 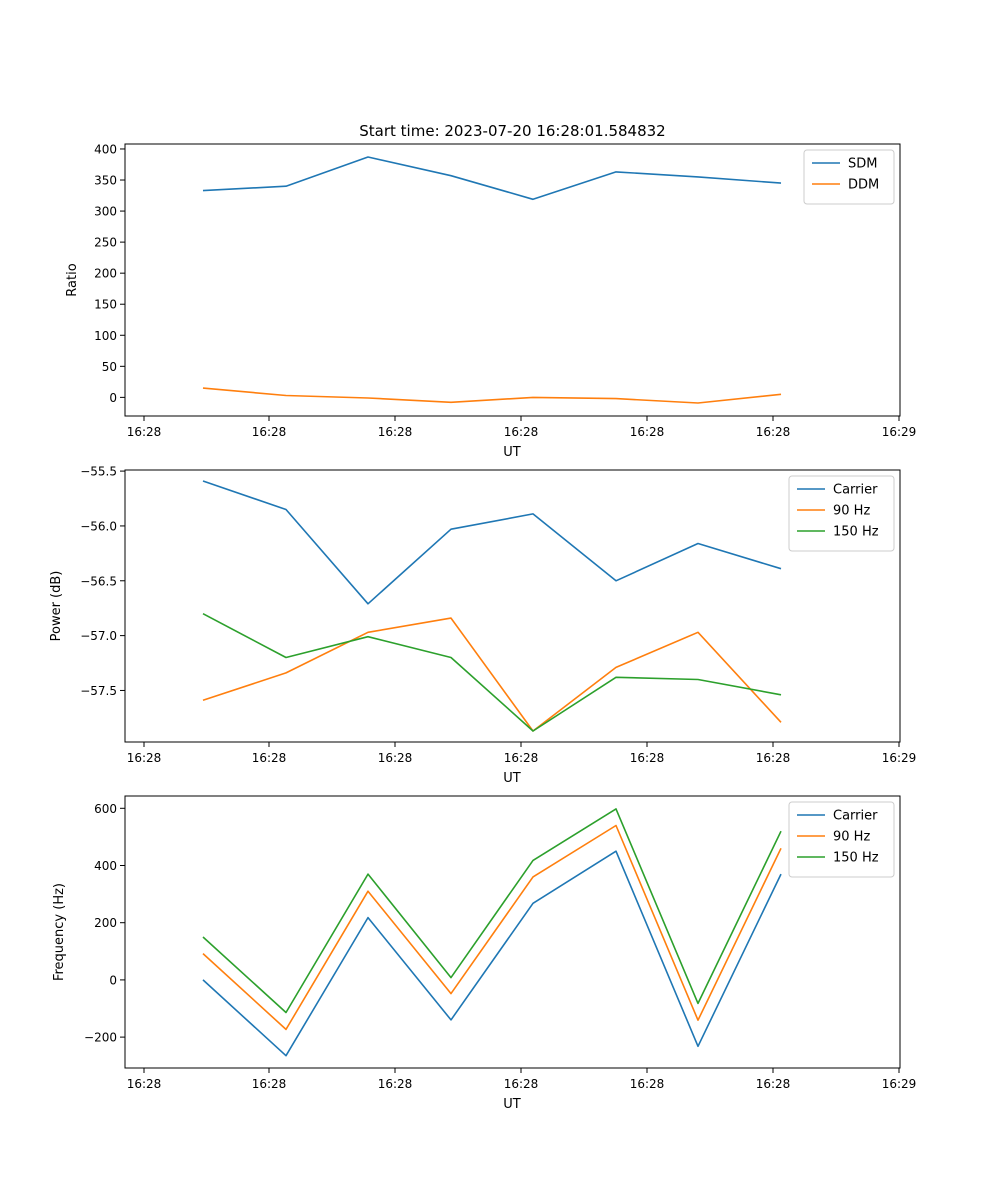 I want to click on y-tick-label: 100, so click(x=105, y=336).